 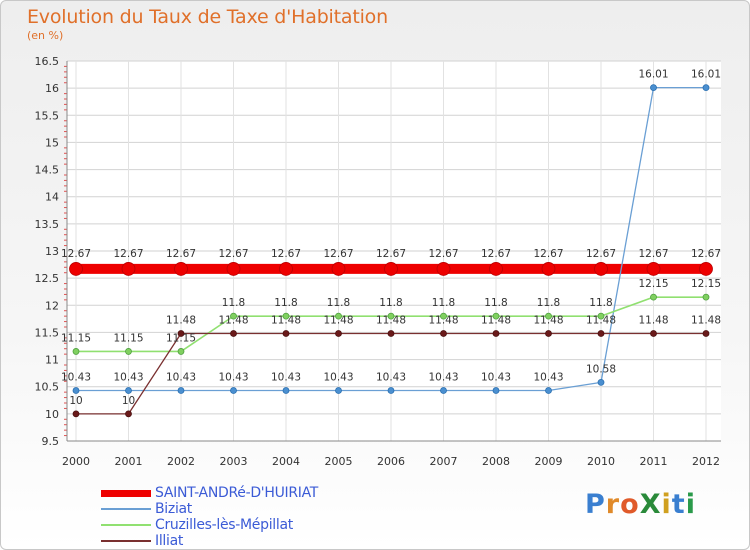 I want to click on y-tick-label: 12, so click(x=52, y=305).